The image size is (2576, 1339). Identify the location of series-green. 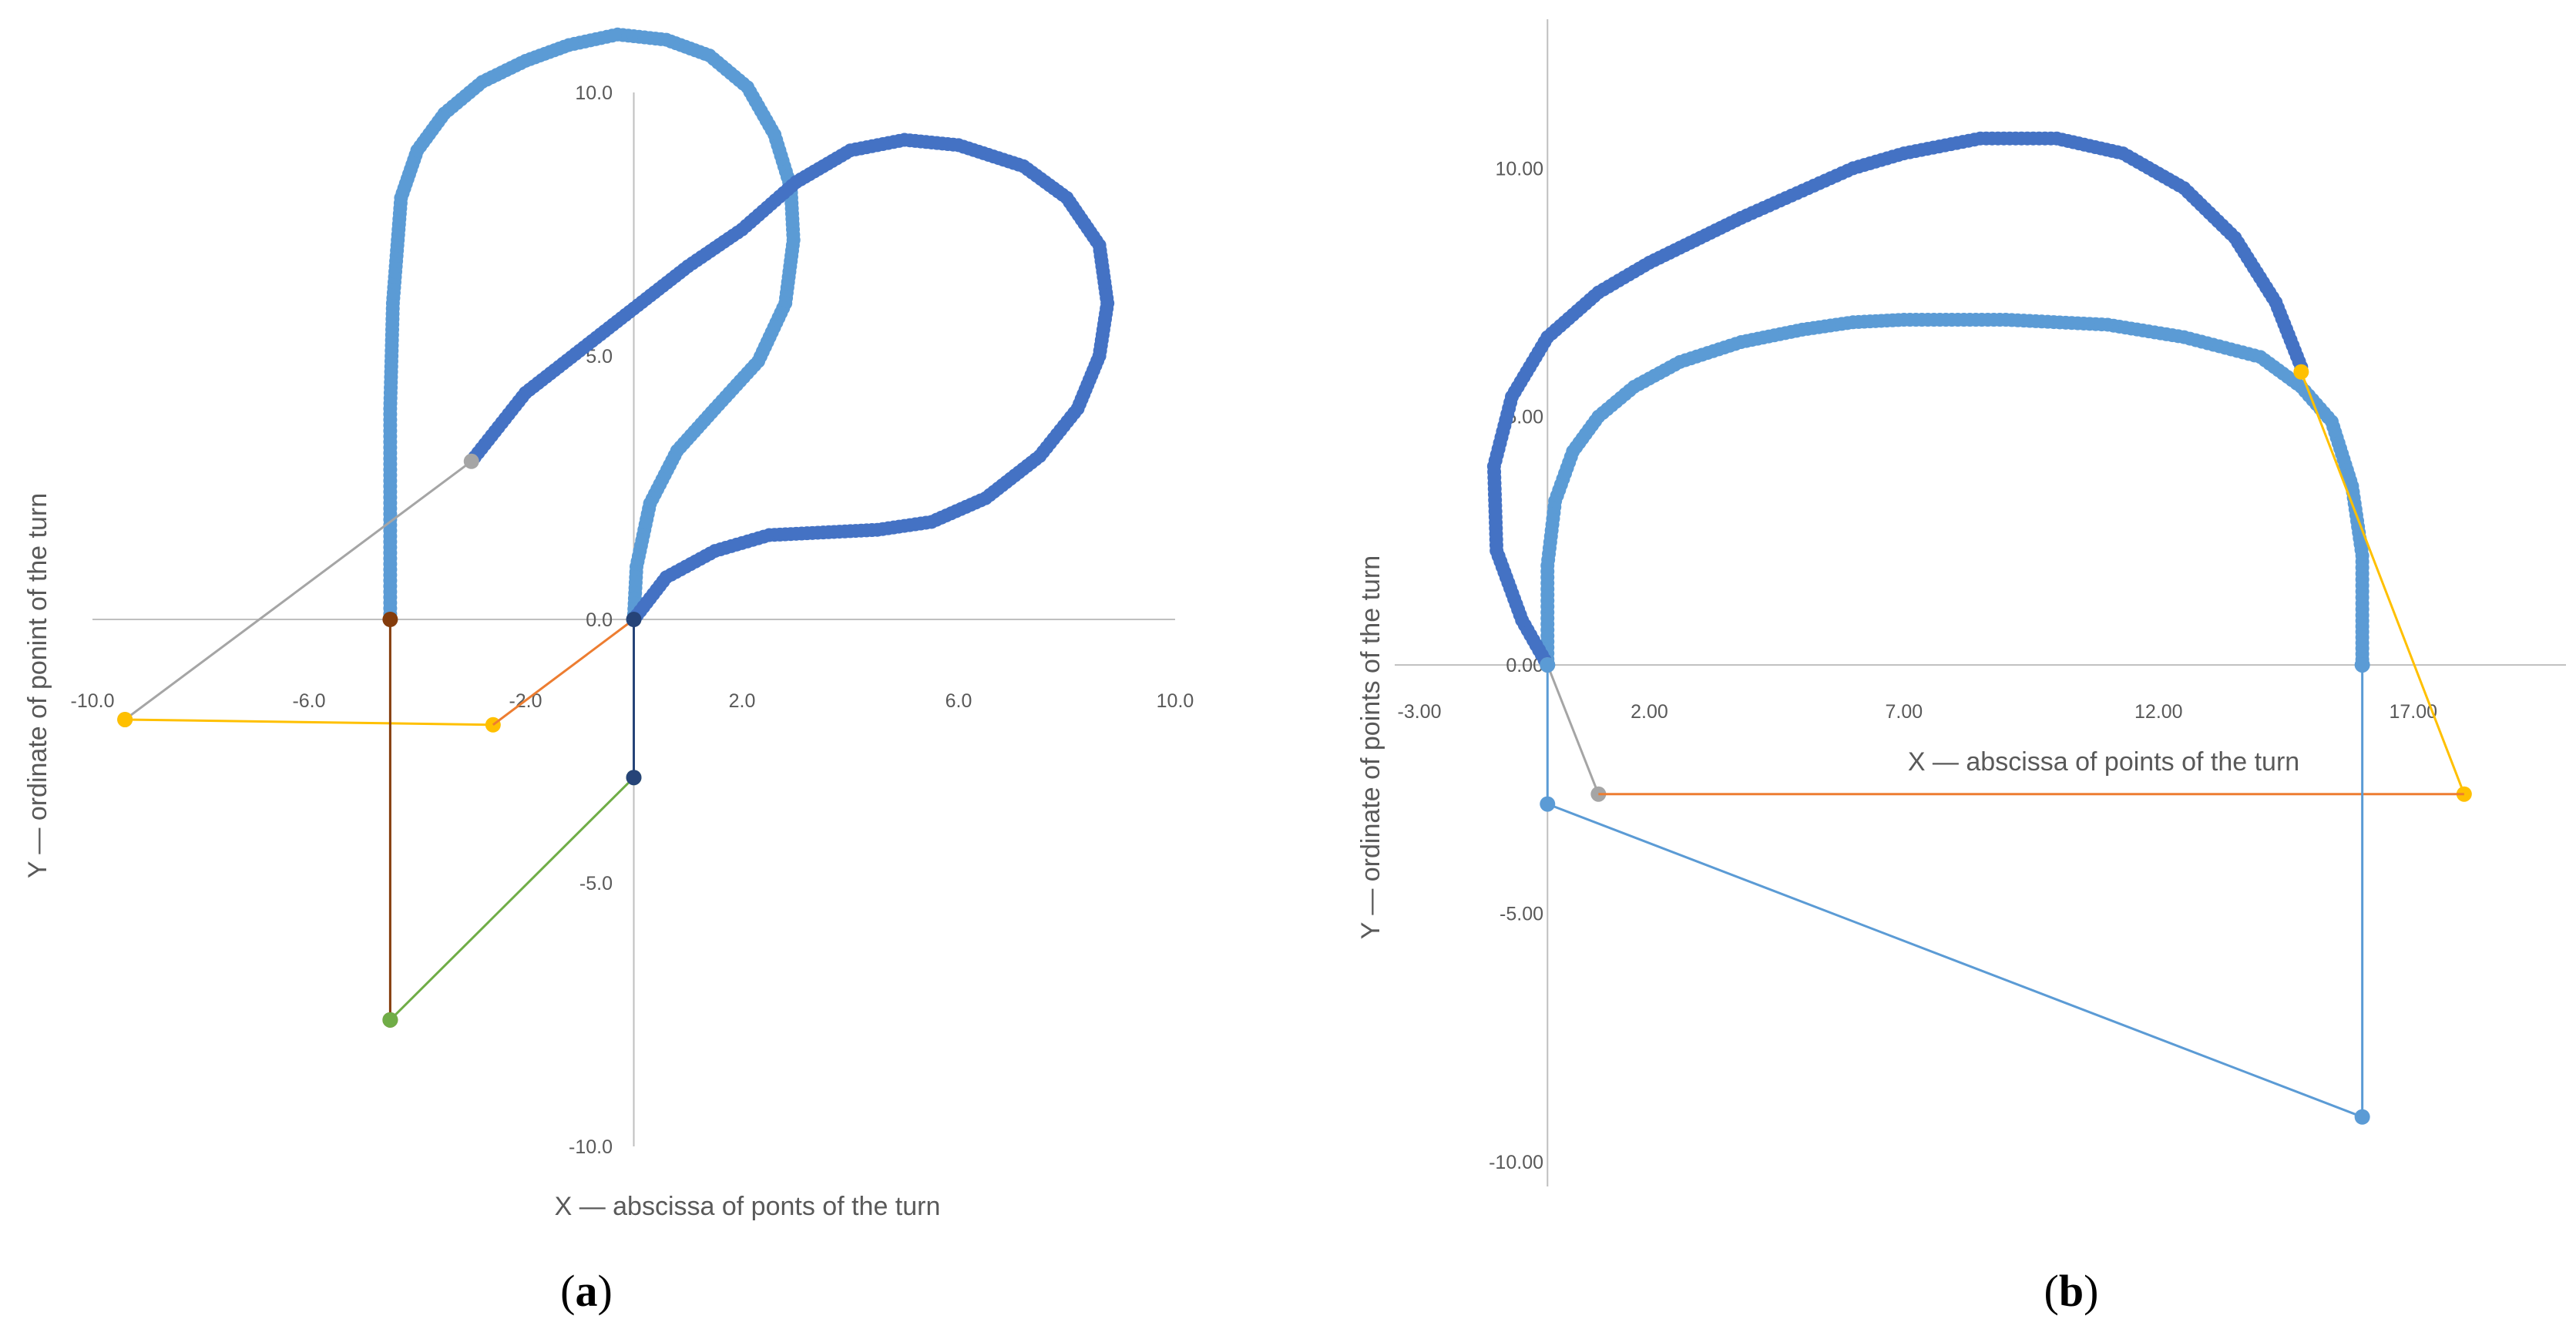
(512, 899).